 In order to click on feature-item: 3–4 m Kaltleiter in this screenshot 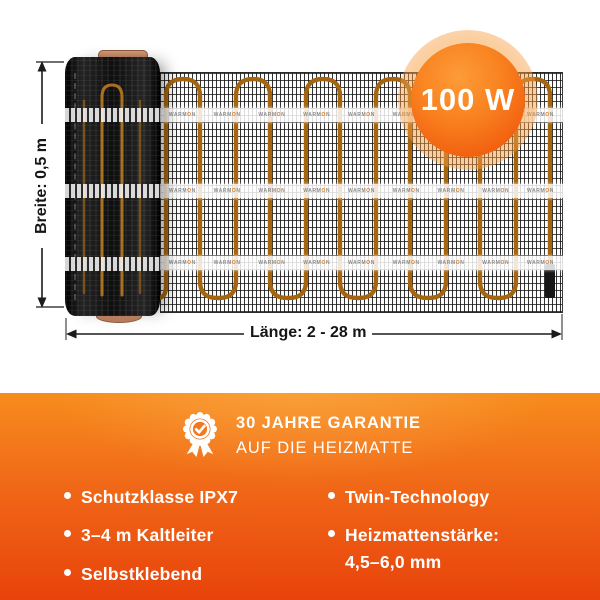, I will do `click(189, 535)`.